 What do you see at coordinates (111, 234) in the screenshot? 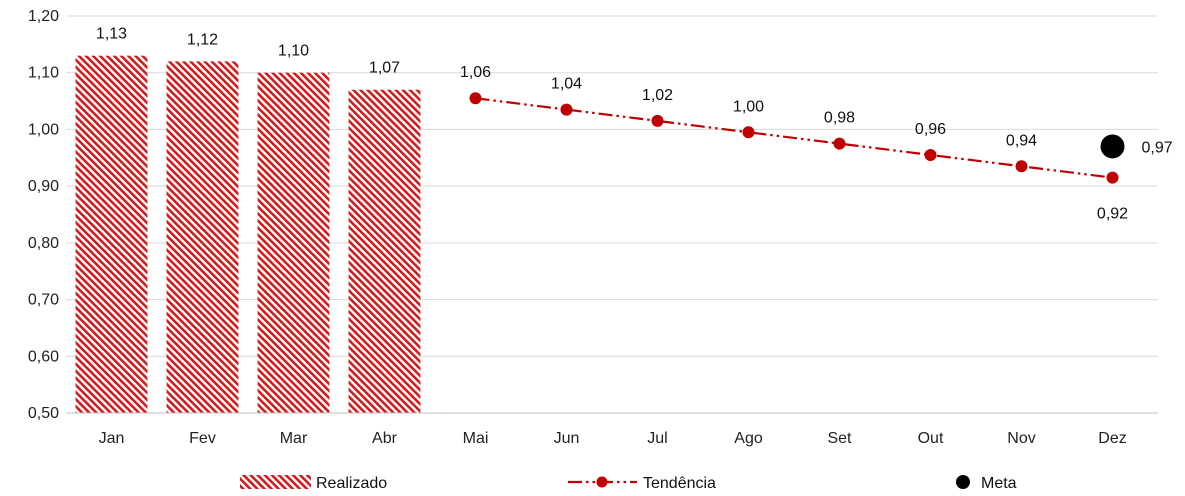
I see `bar-realizado-jan` at bounding box center [111, 234].